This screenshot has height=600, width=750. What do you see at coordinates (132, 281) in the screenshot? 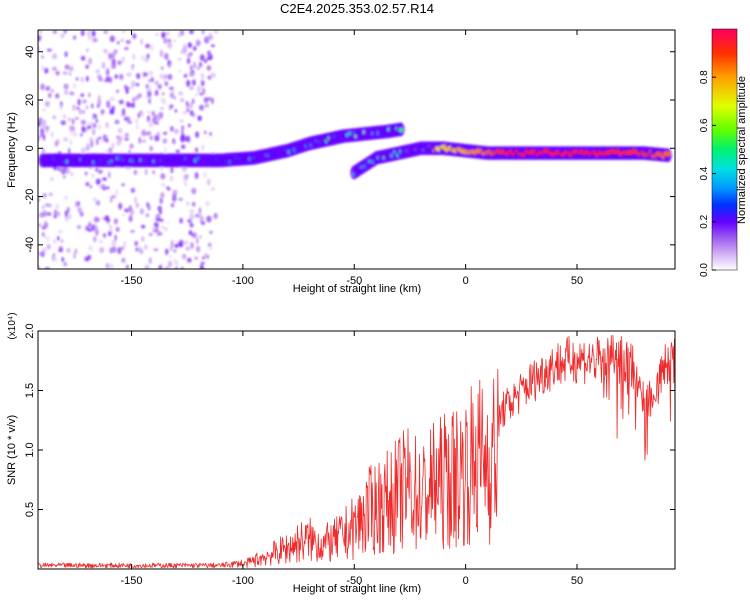
I see `spectrogram-xtick-label: -150` at bounding box center [132, 281].